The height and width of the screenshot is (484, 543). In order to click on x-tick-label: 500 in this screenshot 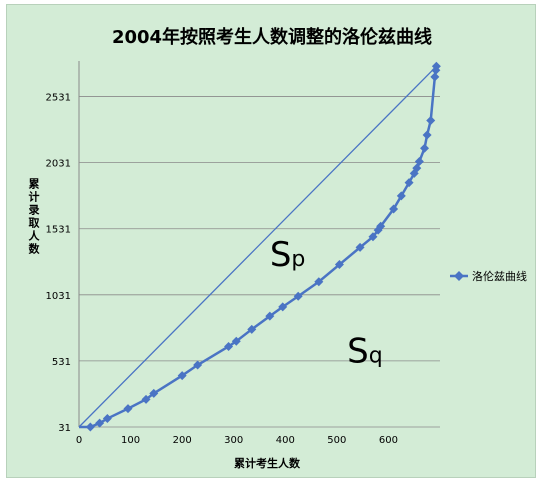, I will do `click(336, 440)`.